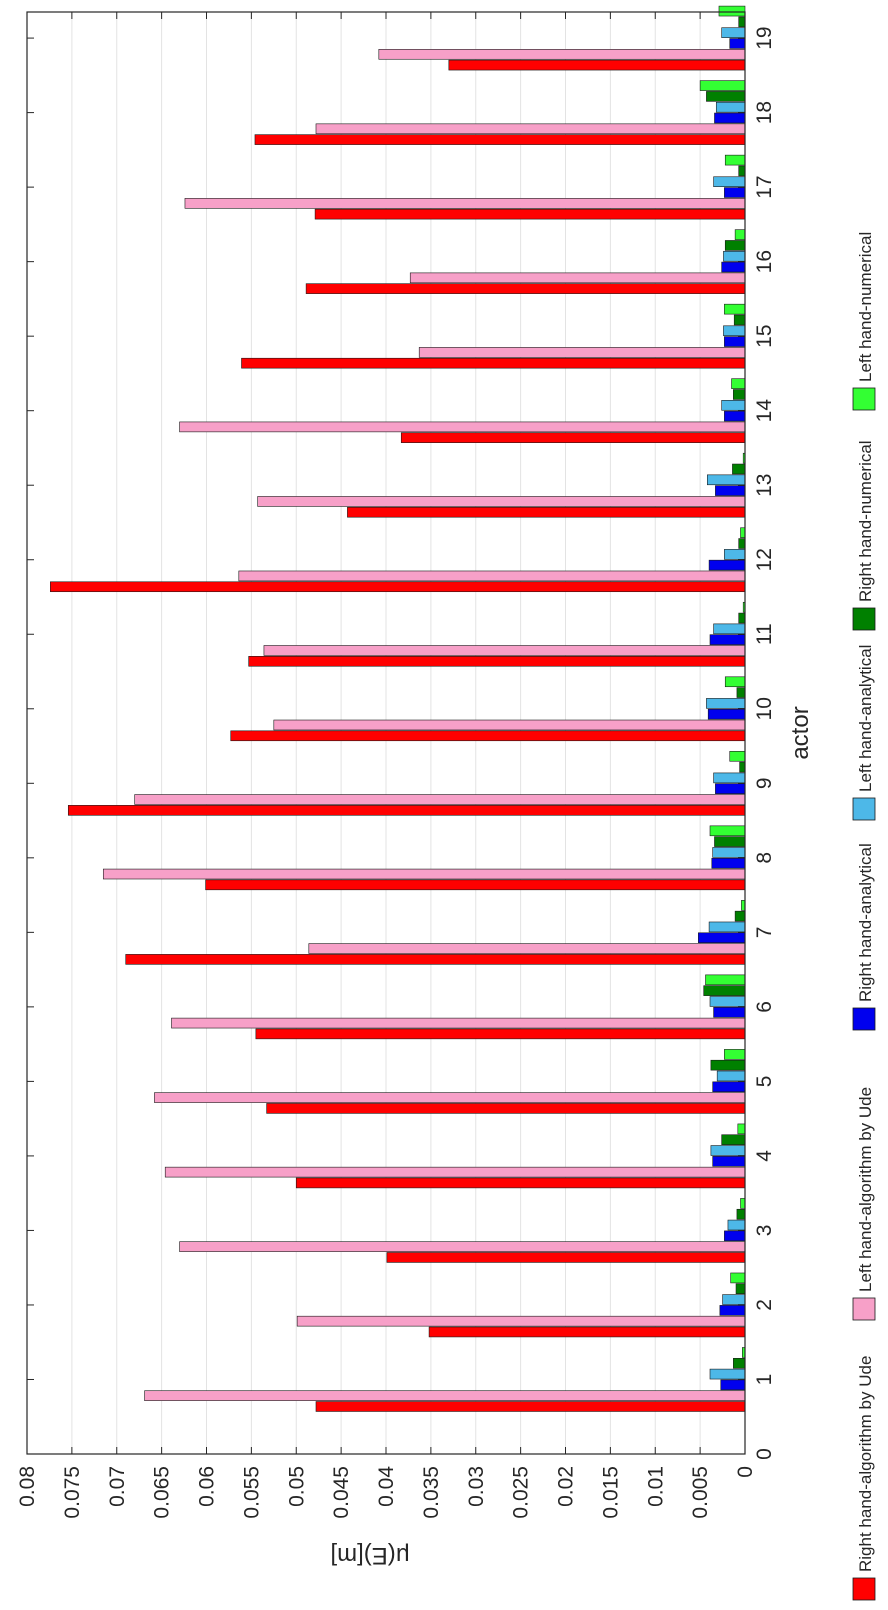  What do you see at coordinates (764, 1454) in the screenshot?
I see `x-tick-label: 0` at bounding box center [764, 1454].